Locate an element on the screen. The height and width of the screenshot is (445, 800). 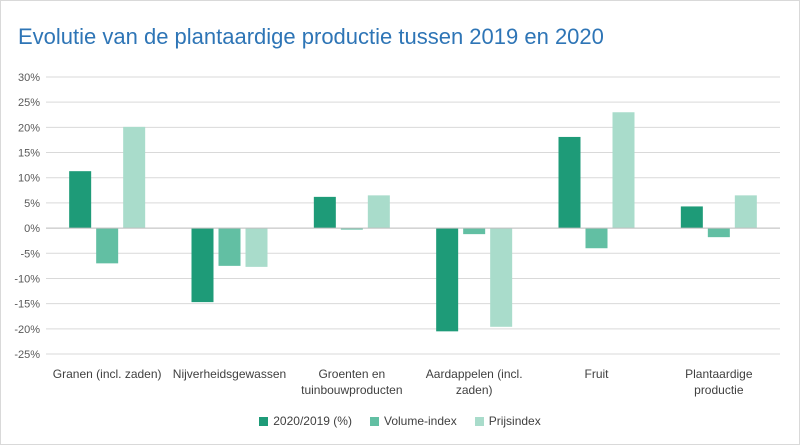
y-tick-label: 15% is located at coordinates (29, 154).